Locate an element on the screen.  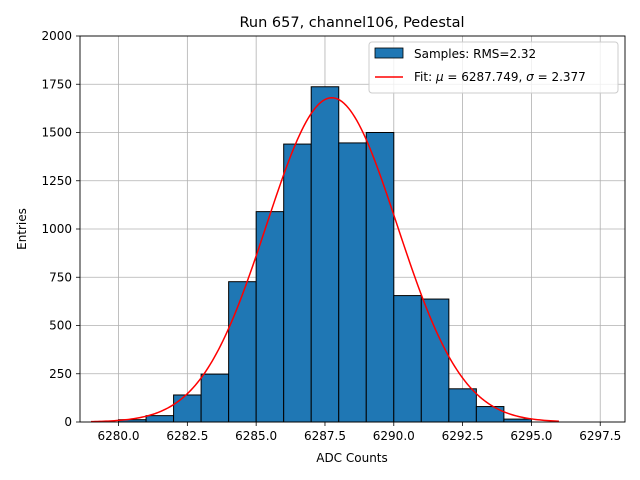
x-axis-label: ADC Counts is located at coordinates (352, 458).